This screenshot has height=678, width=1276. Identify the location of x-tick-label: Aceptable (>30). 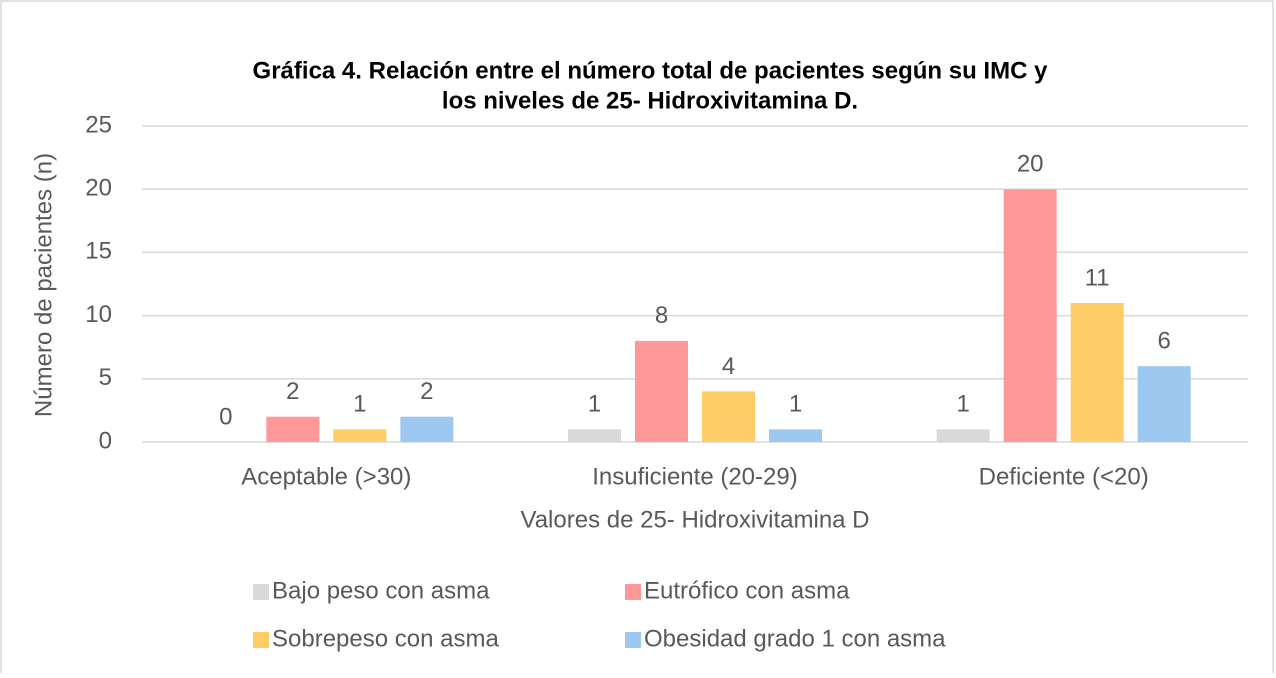
(326, 476).